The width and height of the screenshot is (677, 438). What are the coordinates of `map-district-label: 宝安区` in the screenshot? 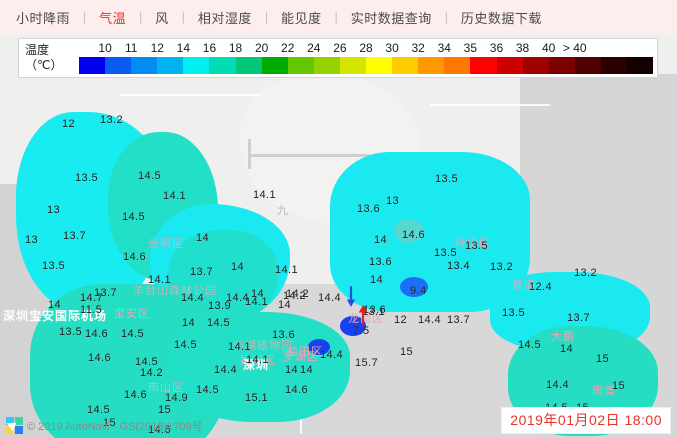 It's located at (132, 314).